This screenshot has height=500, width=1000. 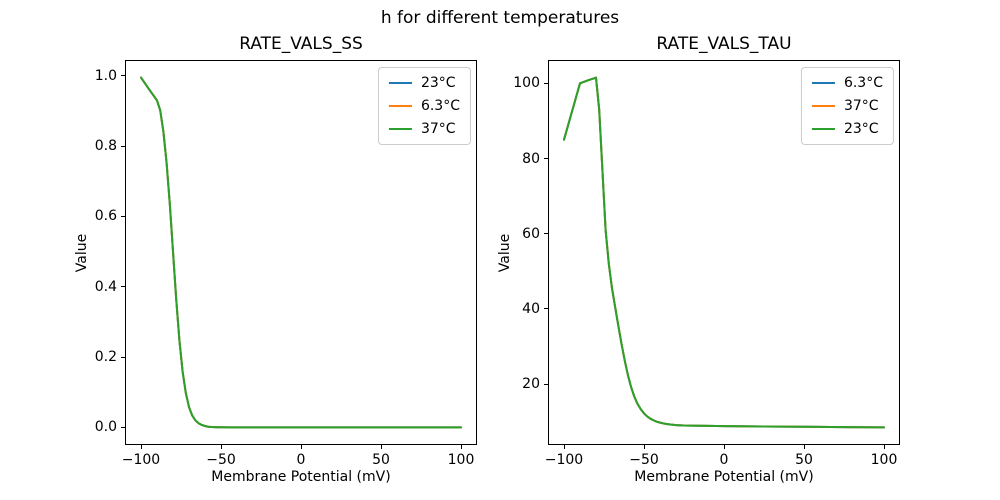 What do you see at coordinates (526, 83) in the screenshot?
I see `y-tick-label: 100` at bounding box center [526, 83].